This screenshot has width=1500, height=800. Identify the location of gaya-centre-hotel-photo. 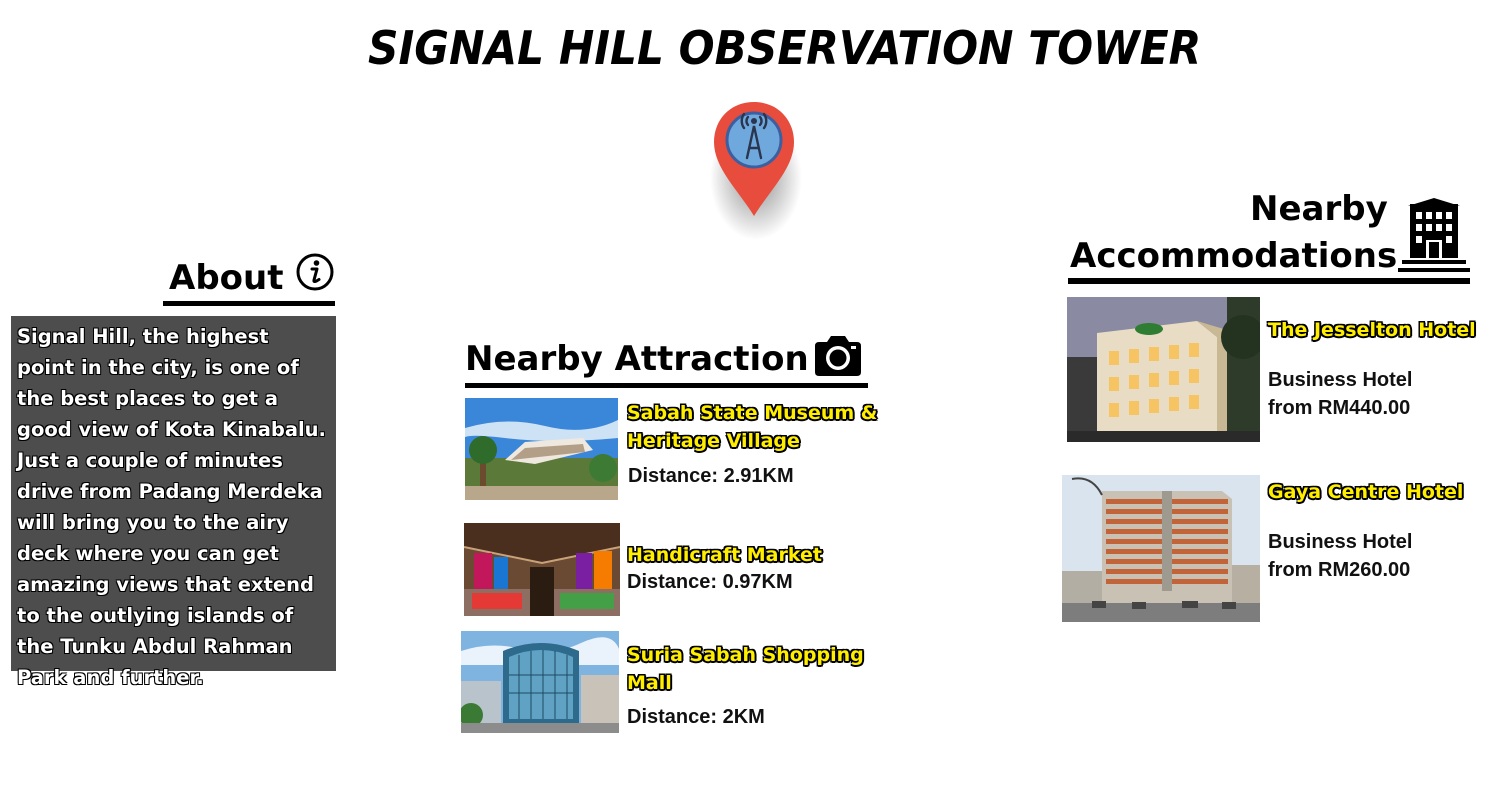
(1161, 548).